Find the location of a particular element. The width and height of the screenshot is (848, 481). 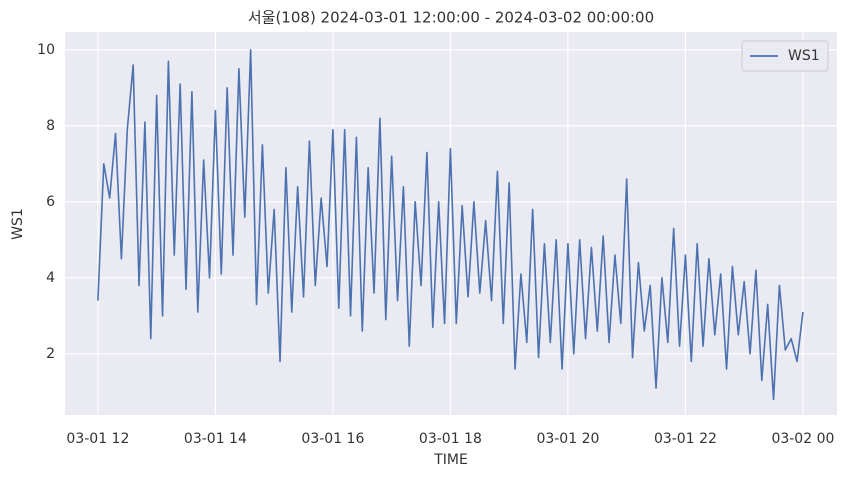

legend-box is located at coordinates (785, 56).